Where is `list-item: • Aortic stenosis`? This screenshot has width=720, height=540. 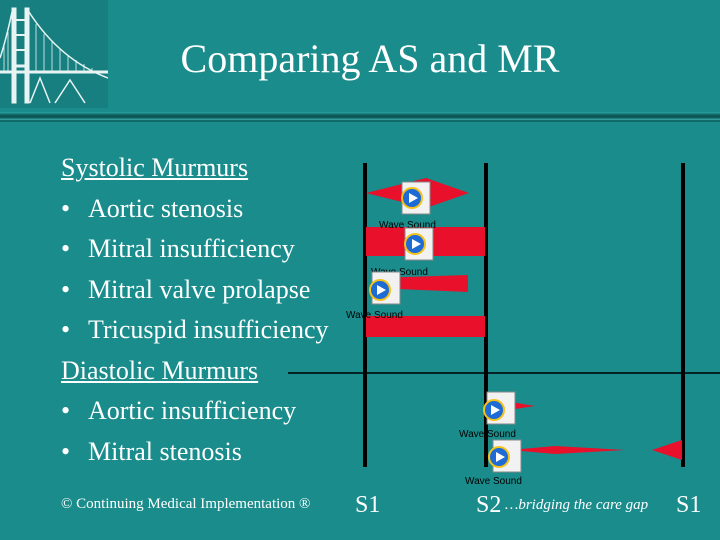 list-item: • Aortic stenosis is located at coordinates (195, 209).